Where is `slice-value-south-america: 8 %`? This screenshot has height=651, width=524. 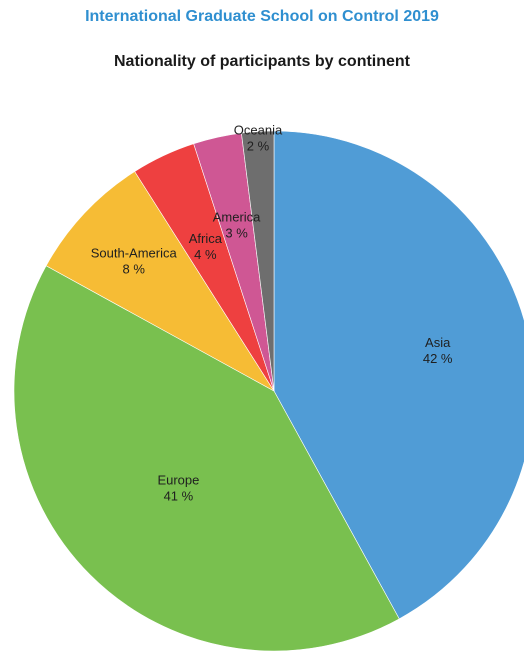
slice-value-south-america: 8 % is located at coordinates (134, 268).